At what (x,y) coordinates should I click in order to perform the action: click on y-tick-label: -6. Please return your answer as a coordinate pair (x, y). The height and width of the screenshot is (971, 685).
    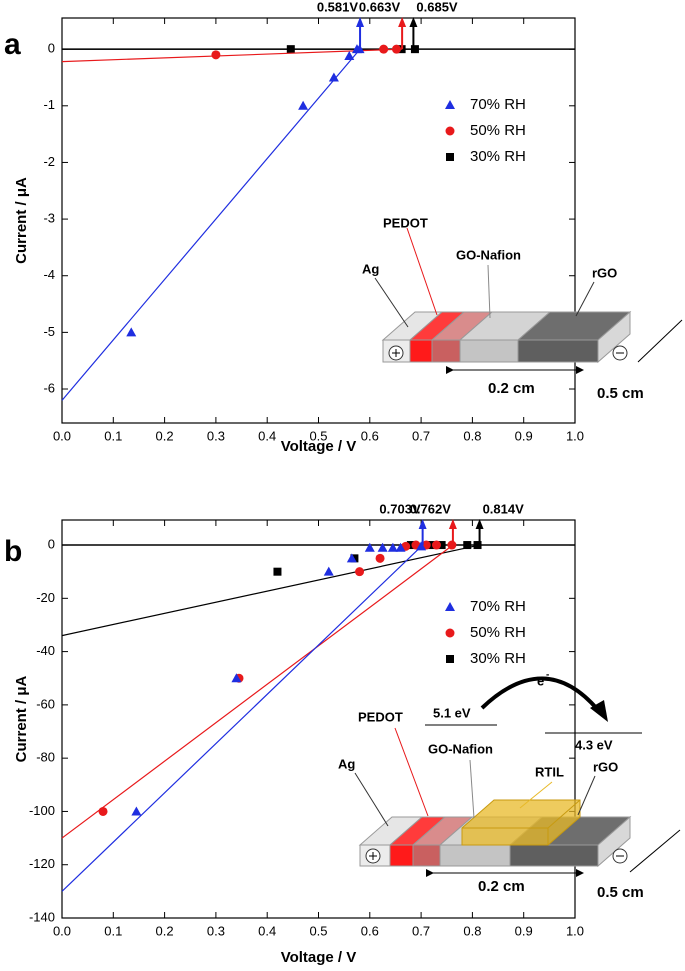
    Looking at the image, I should click on (49, 387).